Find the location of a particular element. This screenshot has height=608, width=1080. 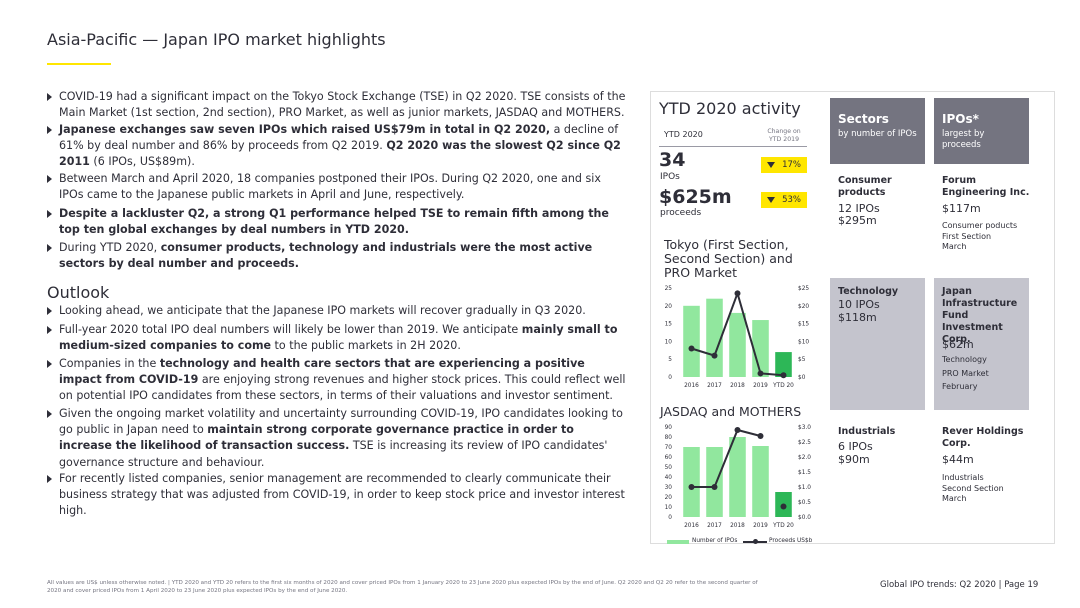

y-left-tick-label: 50 is located at coordinates (669, 468).